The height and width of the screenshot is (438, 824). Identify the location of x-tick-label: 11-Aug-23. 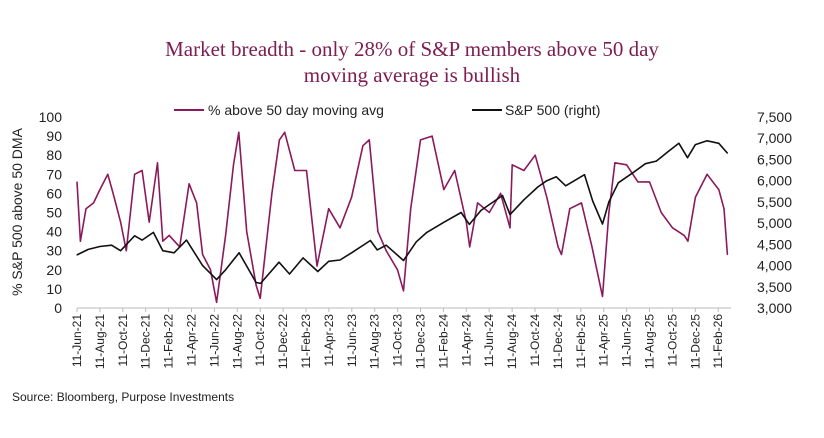
(375, 341).